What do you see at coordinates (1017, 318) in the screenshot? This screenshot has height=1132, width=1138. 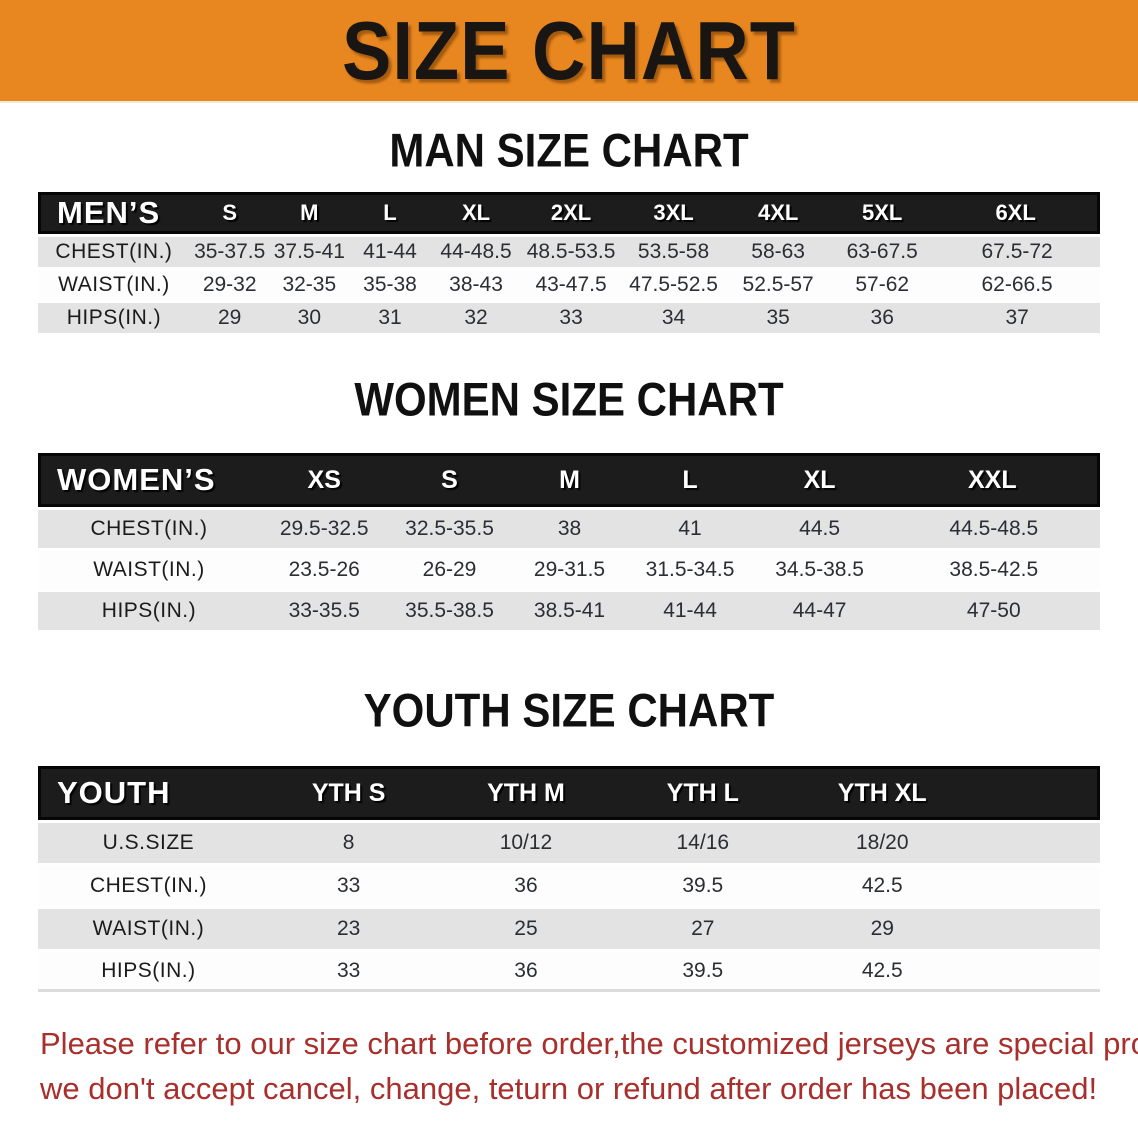 I see `size-value: 37` at bounding box center [1017, 318].